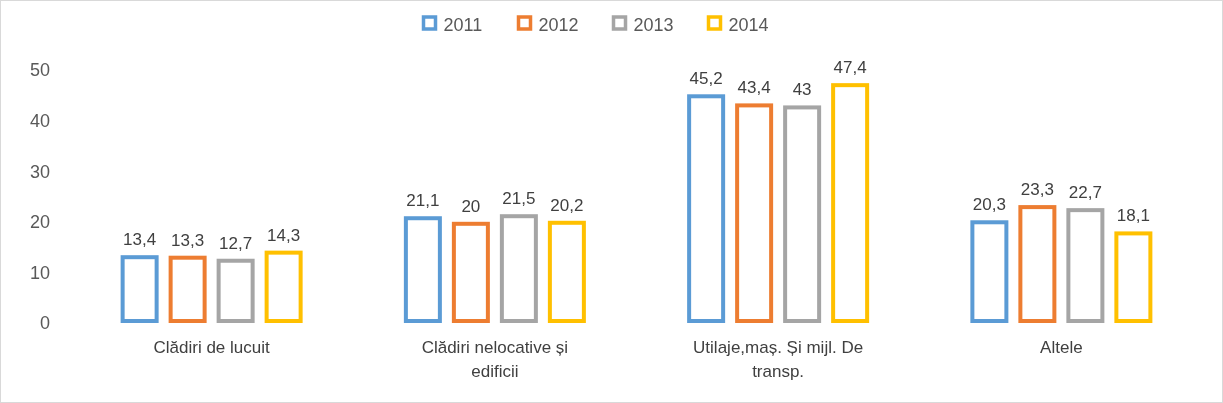 This screenshot has height=403, width=1223. What do you see at coordinates (989, 205) in the screenshot?
I see `data-label: 20,3` at bounding box center [989, 205].